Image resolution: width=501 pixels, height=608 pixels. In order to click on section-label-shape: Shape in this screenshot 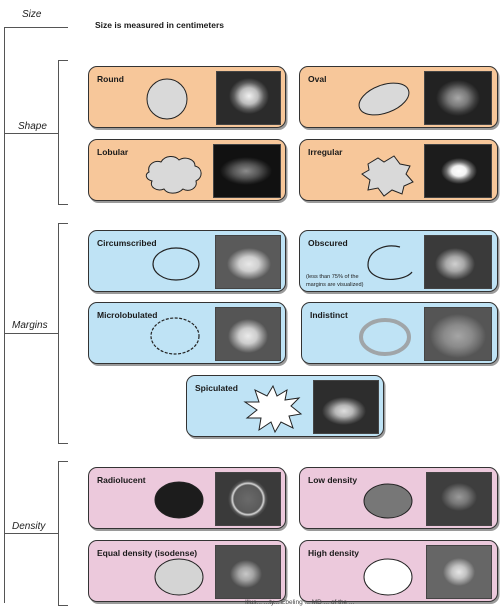, I will do `click(32, 126)`.